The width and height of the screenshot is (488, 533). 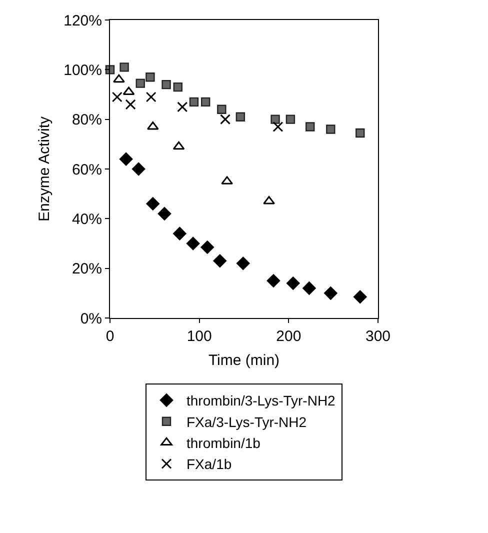 I want to click on y-tick-label: 40%, so click(x=87, y=219).